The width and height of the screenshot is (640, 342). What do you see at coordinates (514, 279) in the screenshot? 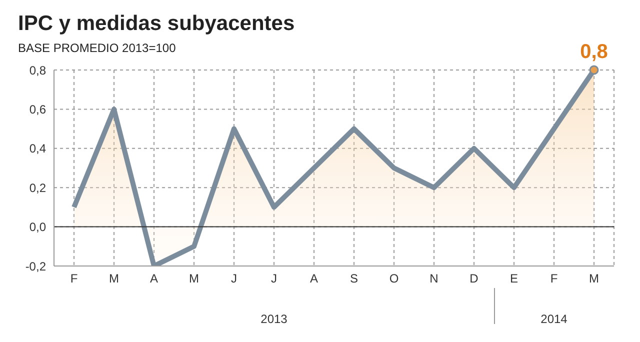
I see `x-tick-label: E` at bounding box center [514, 279].